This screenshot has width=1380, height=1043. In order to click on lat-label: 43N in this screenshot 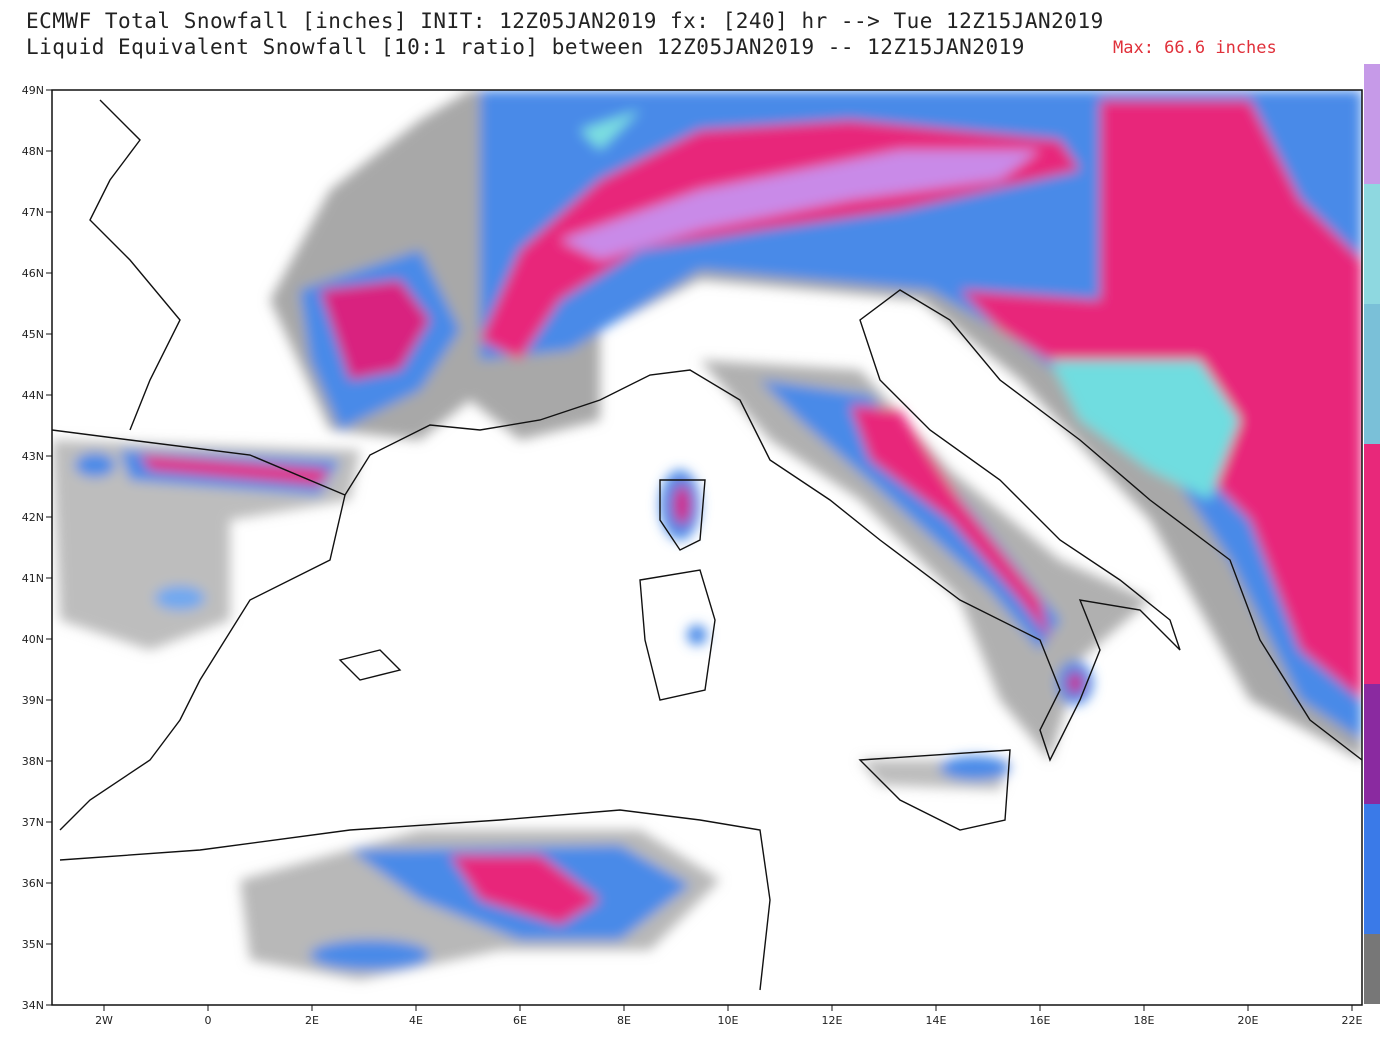, I will do `click(33, 456)`.